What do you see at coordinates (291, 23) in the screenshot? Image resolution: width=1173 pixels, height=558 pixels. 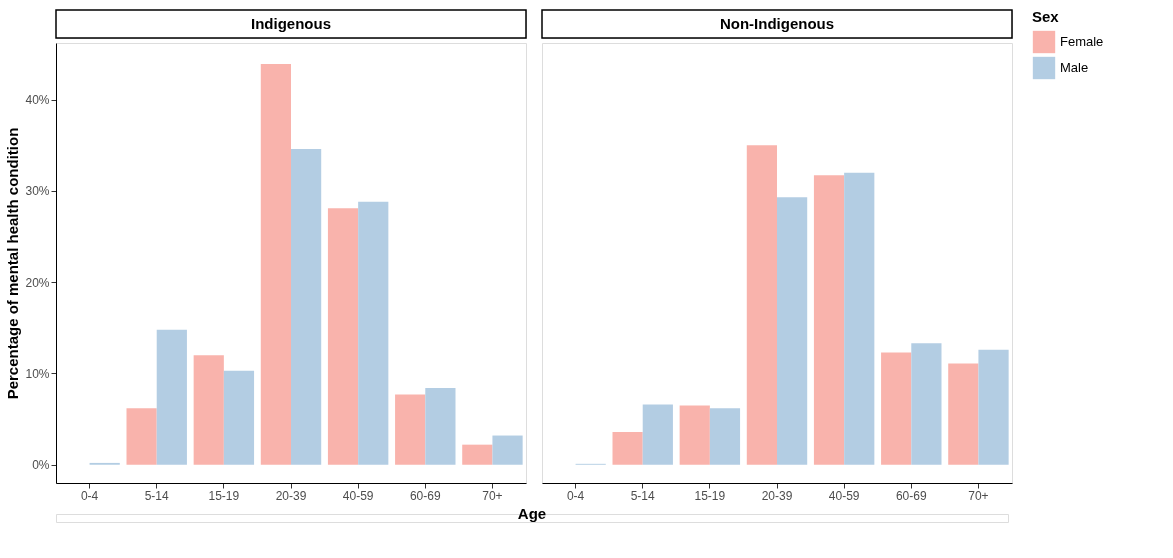 I see `chart-title: Indigenous` at bounding box center [291, 23].